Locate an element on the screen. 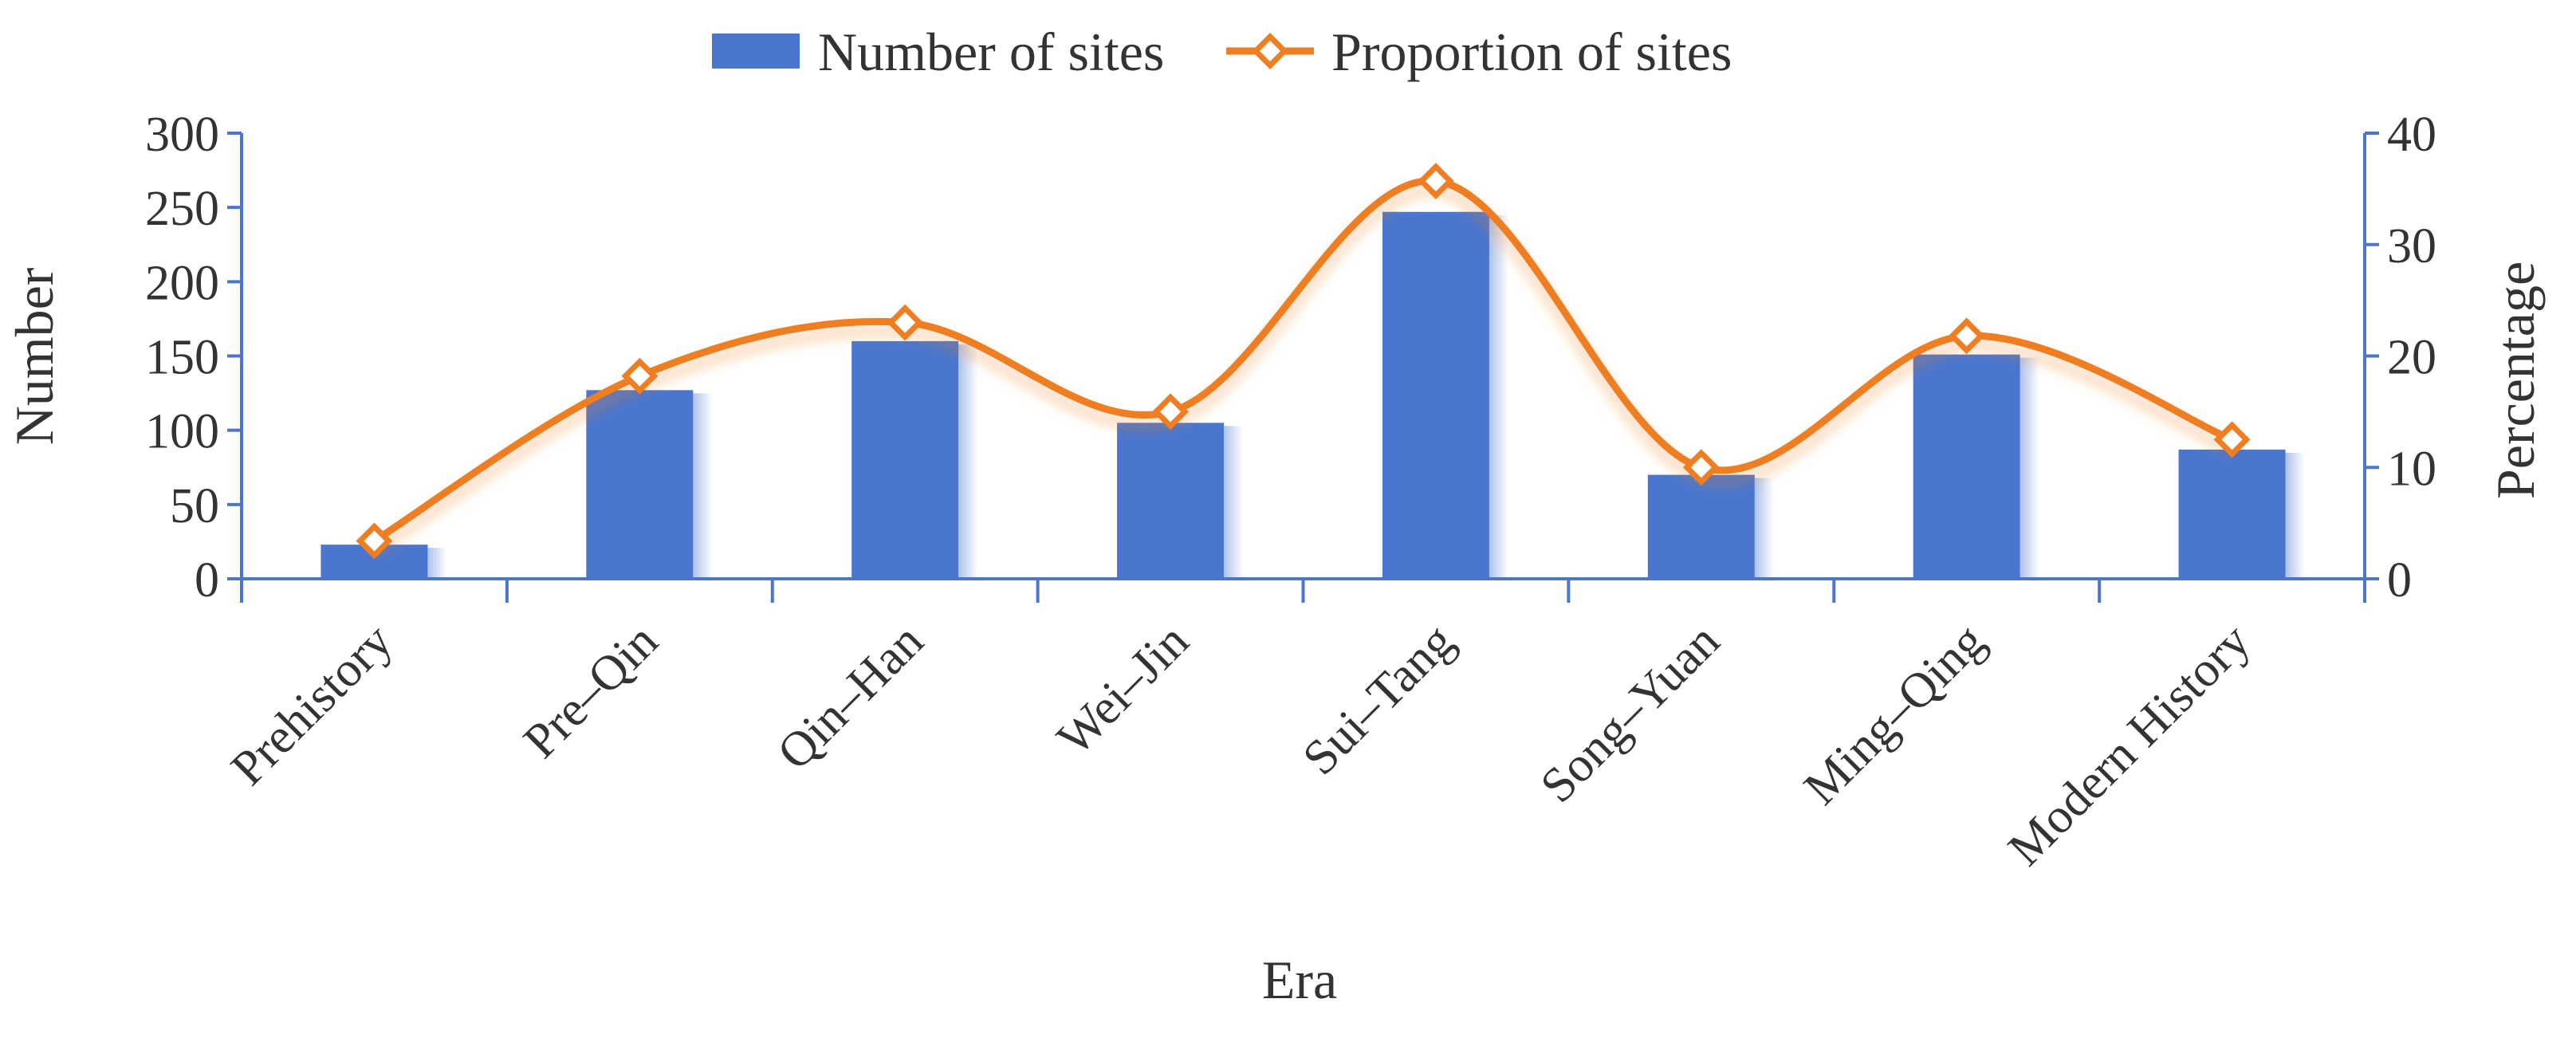 The width and height of the screenshot is (2576, 1046). y-tick-label: 150 is located at coordinates (182, 358).